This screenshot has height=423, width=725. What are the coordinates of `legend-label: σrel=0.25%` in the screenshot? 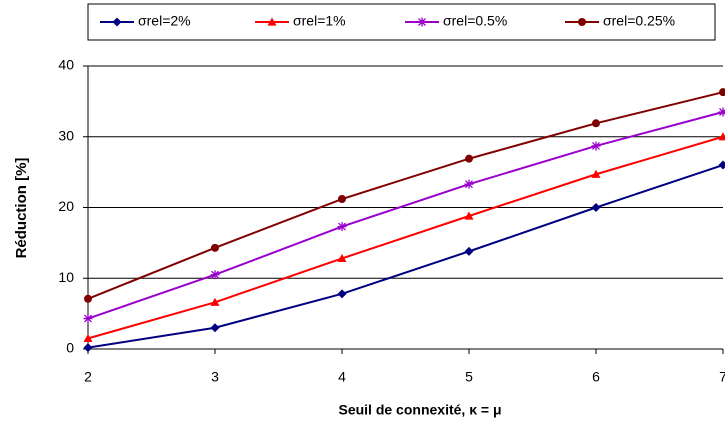 It's located at (639, 21).